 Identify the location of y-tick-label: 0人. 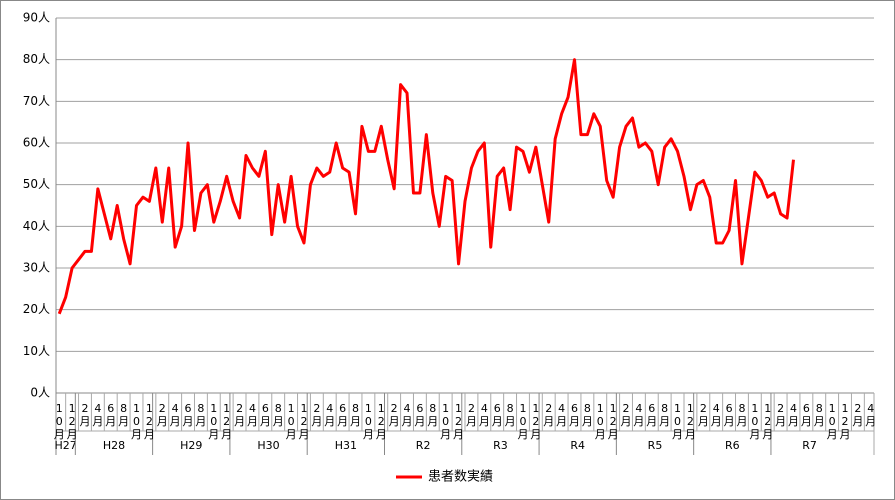
(40, 393).